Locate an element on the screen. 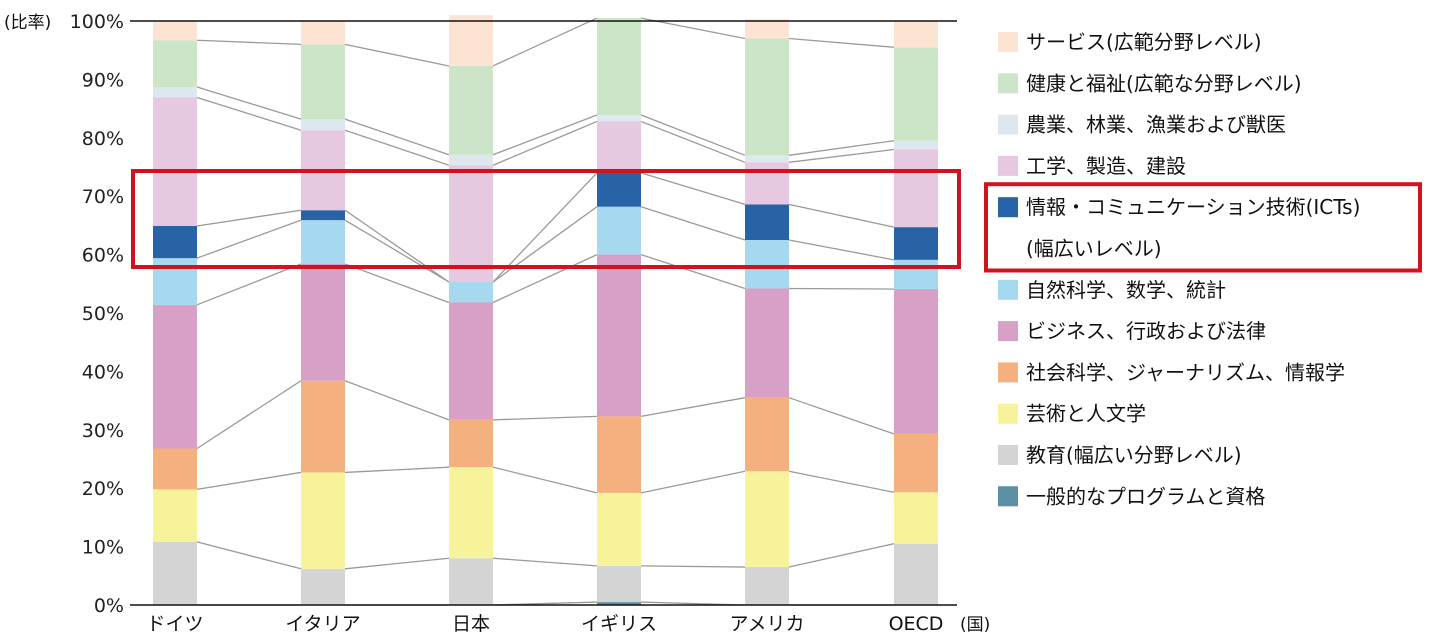 Image resolution: width=1430 pixels, height=642 pixels. legend-label: 情報・コミュニケーション技術(ICTs) is located at coordinates (1193, 207).